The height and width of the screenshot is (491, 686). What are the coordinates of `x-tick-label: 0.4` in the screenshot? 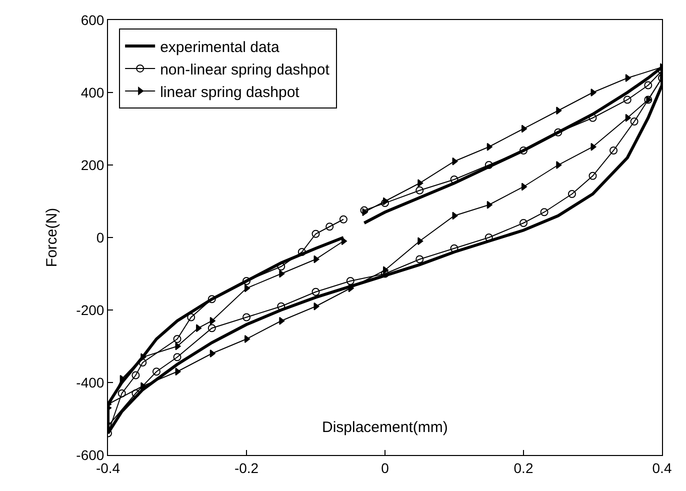 It's located at (662, 468).